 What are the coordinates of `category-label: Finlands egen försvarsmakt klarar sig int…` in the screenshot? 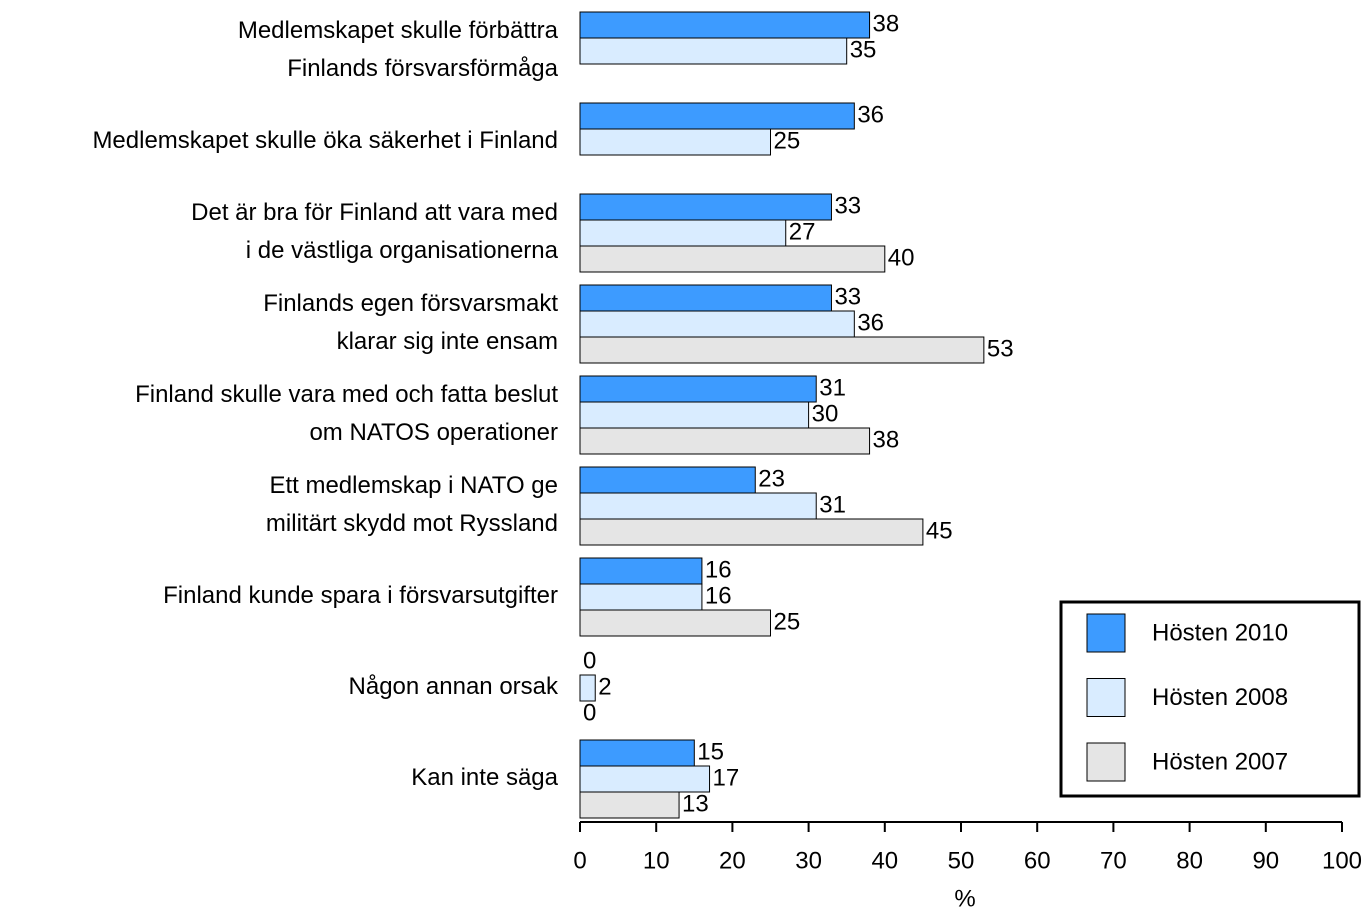 It's located at (410, 322).